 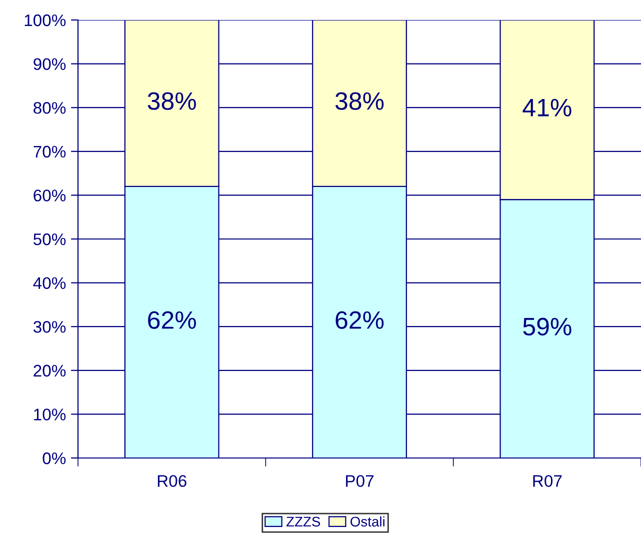 What do you see at coordinates (547, 327) in the screenshot?
I see `data-label: 59%` at bounding box center [547, 327].